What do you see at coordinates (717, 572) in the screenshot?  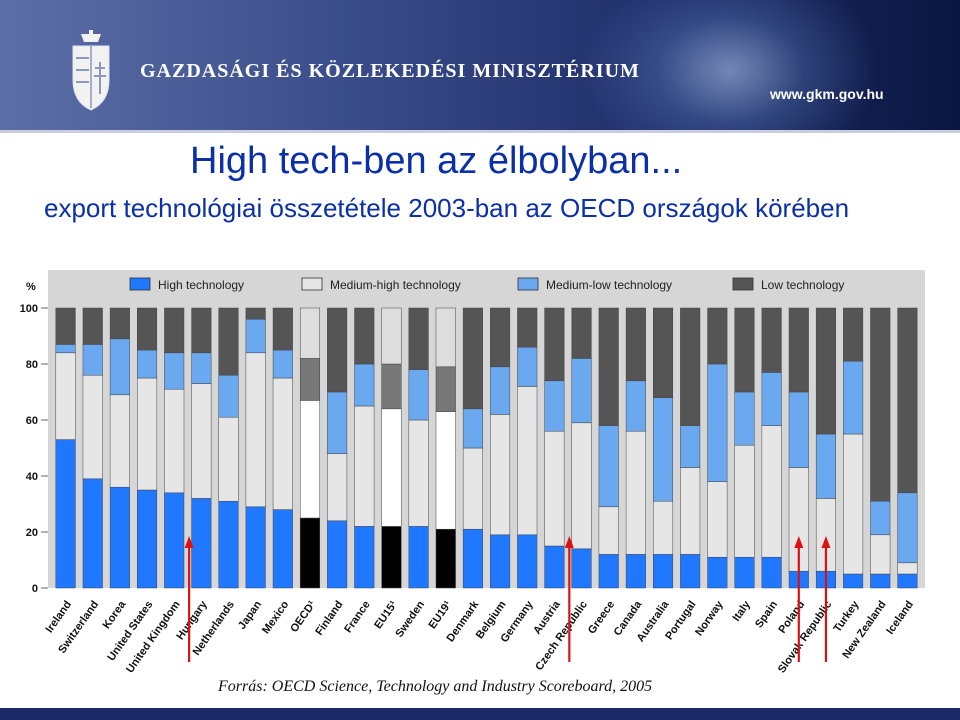 I see `bar-norway-high-technology` at bounding box center [717, 572].